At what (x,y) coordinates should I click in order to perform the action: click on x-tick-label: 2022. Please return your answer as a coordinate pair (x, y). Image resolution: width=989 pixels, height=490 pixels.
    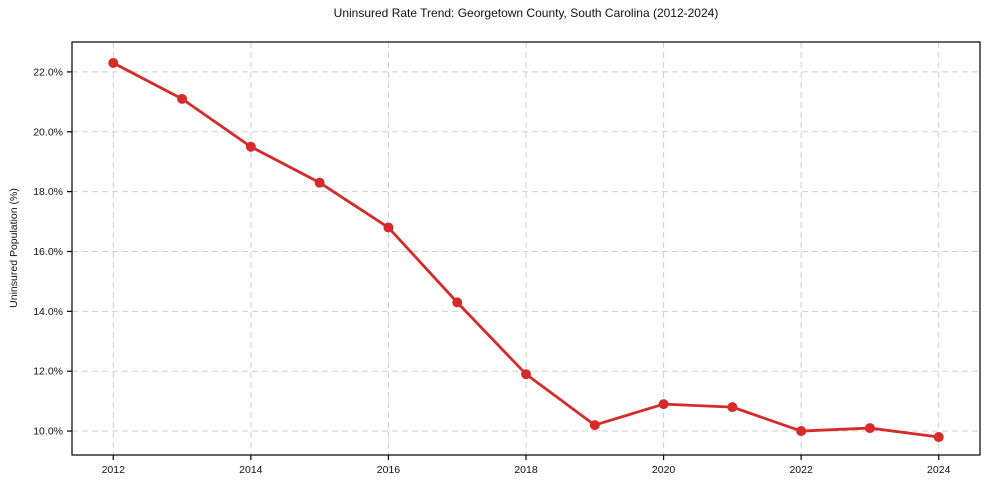
    Looking at the image, I should click on (801, 470).